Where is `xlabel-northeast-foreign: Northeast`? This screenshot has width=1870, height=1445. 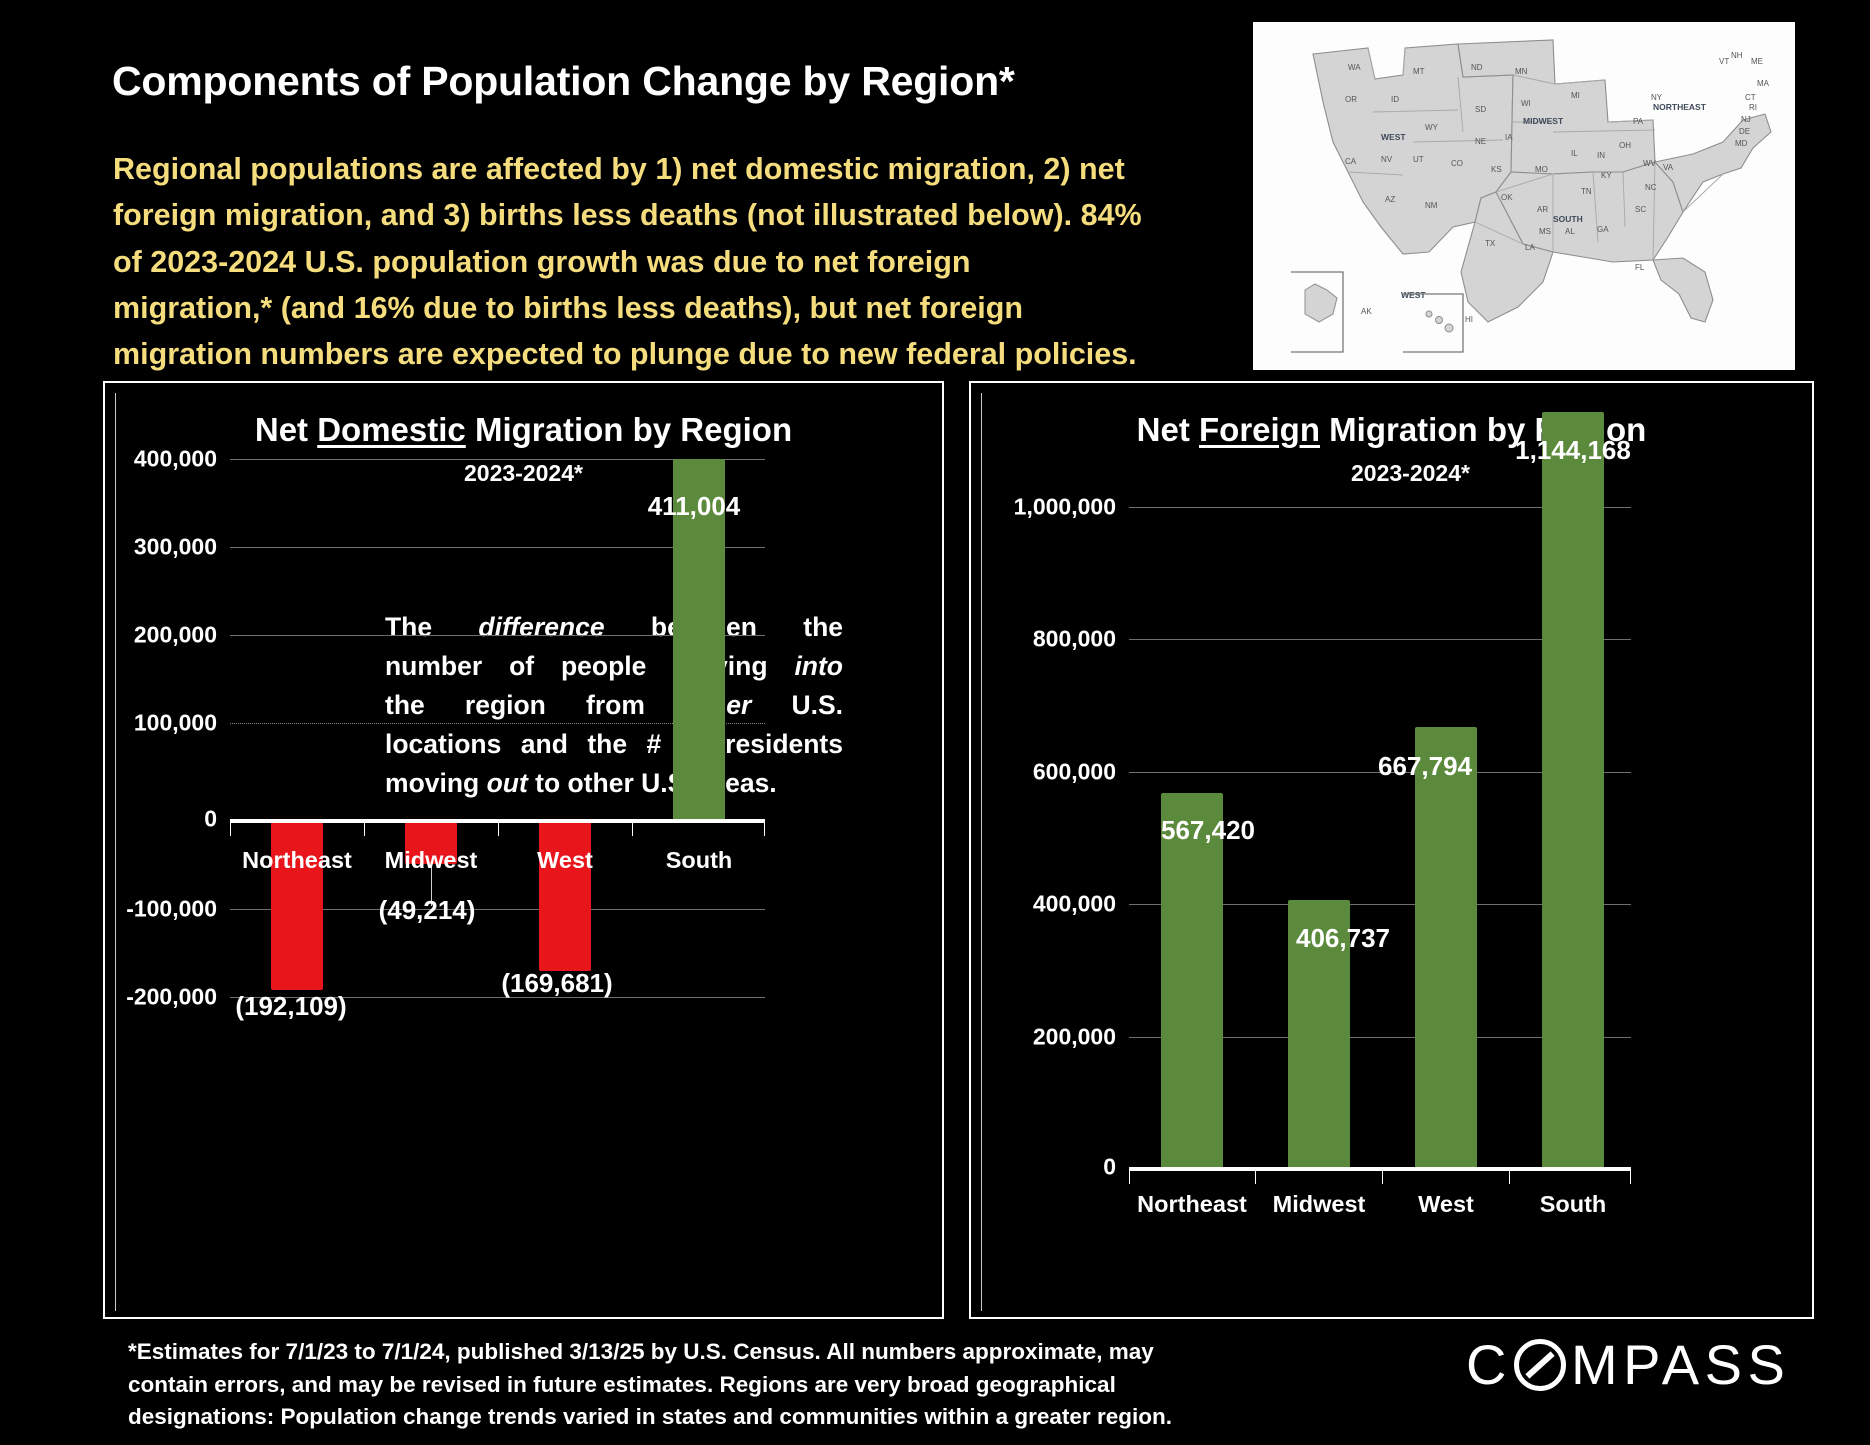 xlabel-northeast-foreign: Northeast is located at coordinates (1192, 1204).